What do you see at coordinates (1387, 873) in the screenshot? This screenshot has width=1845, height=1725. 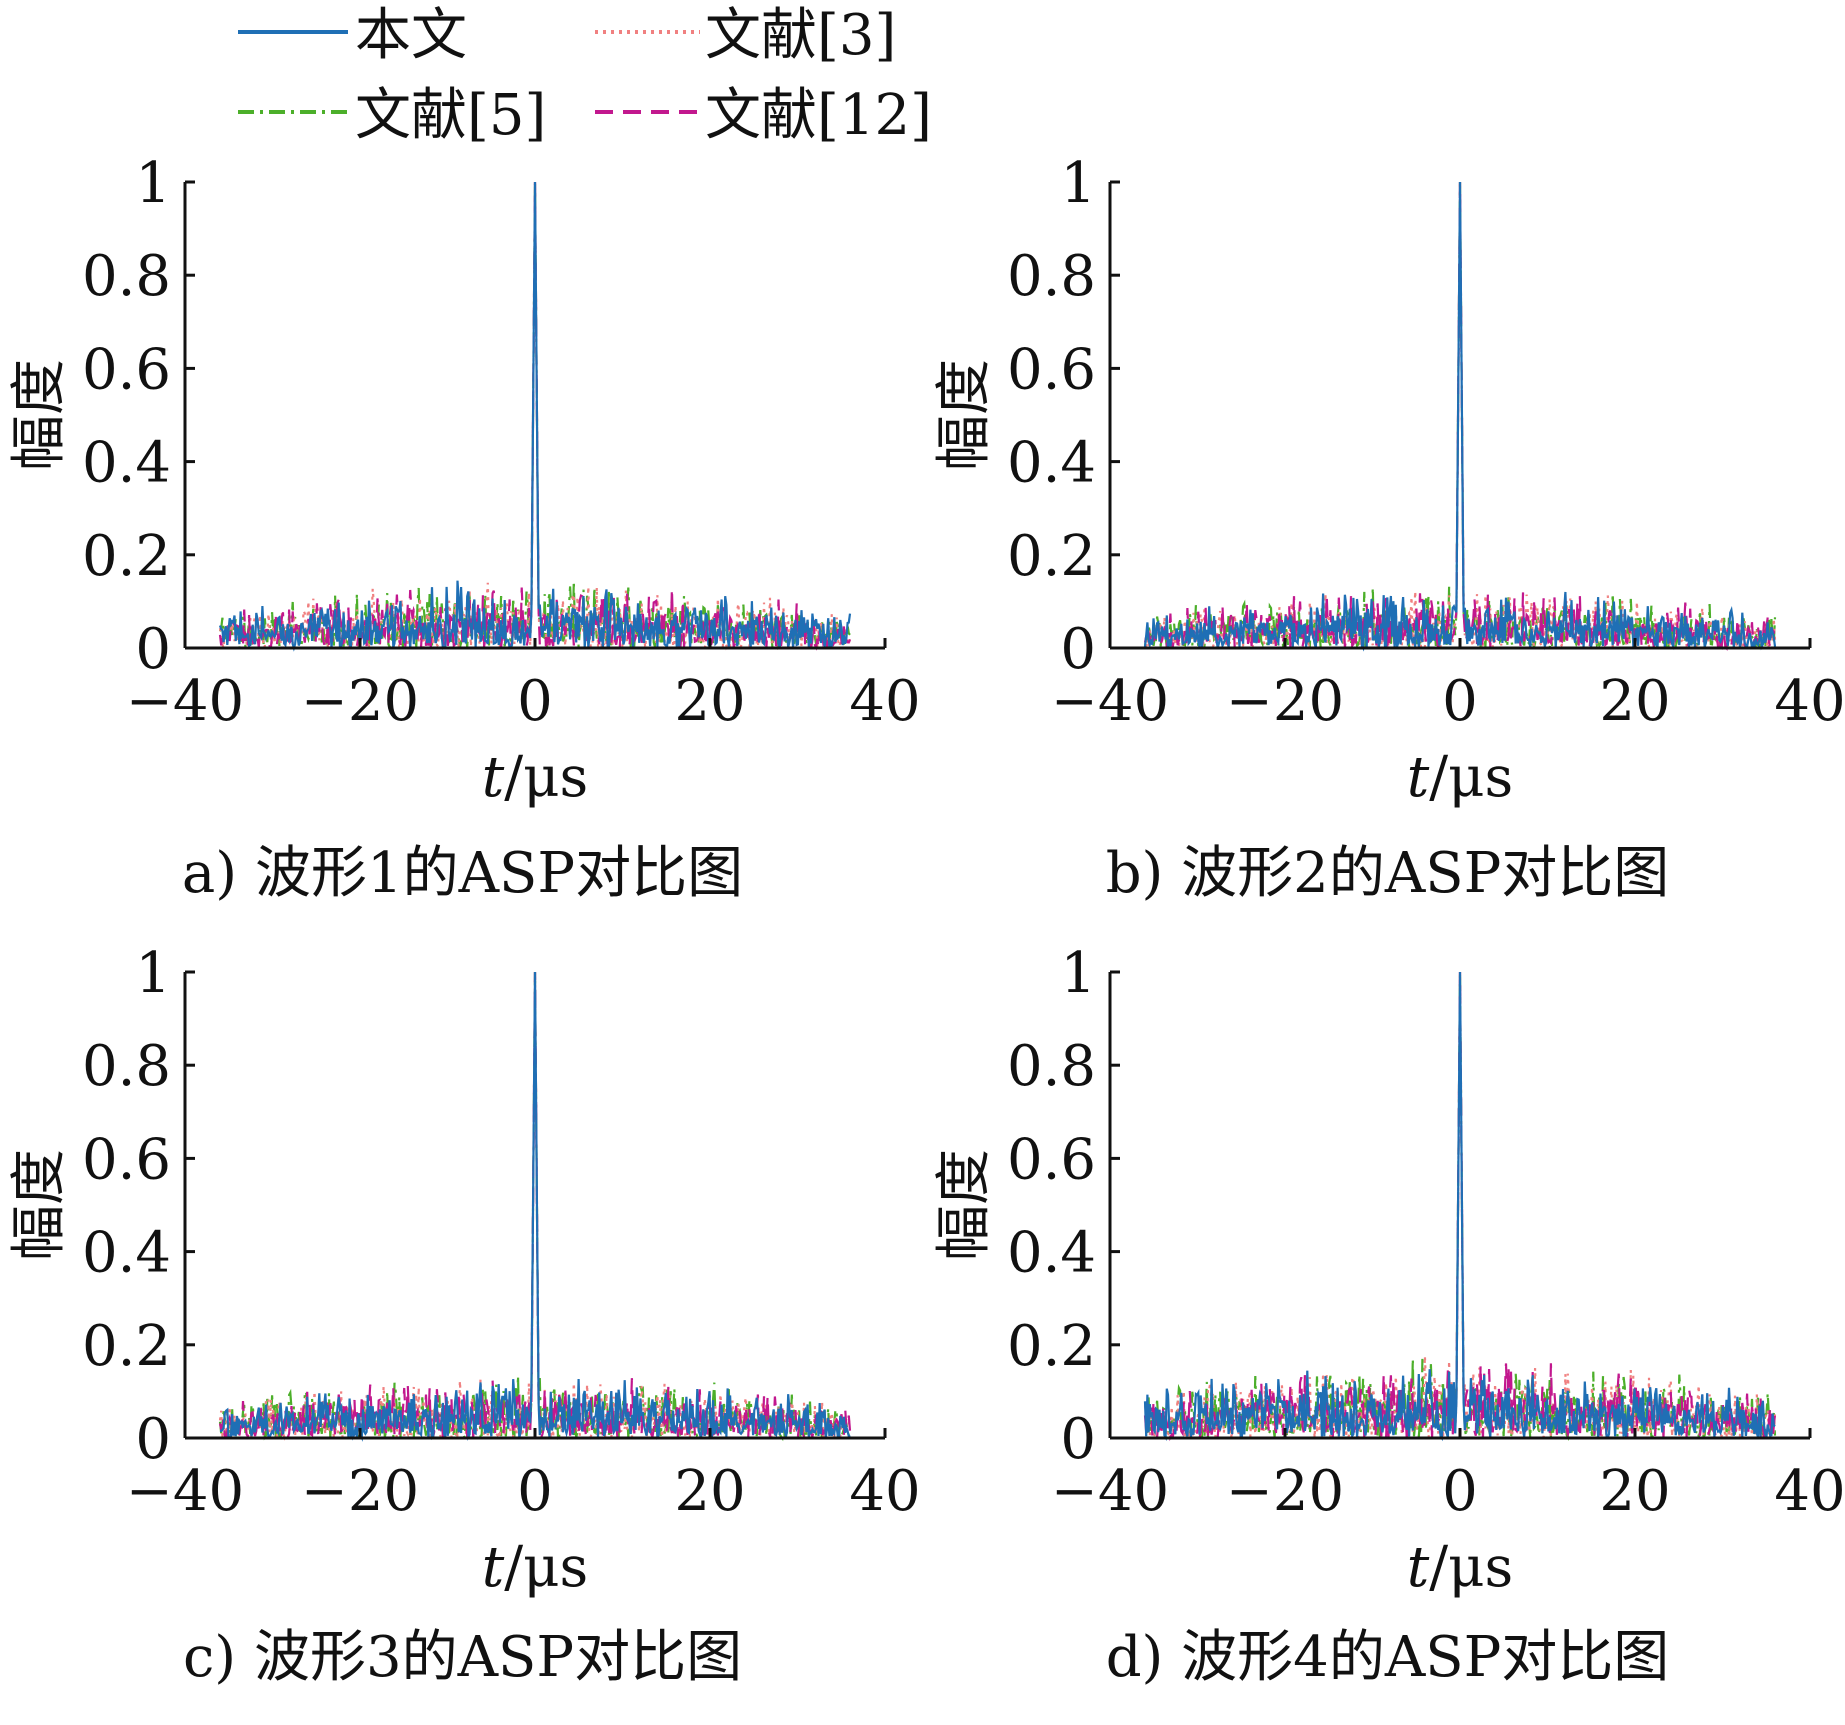 I see `caption-b: b) 波形2的ASP对比图` at bounding box center [1387, 873].